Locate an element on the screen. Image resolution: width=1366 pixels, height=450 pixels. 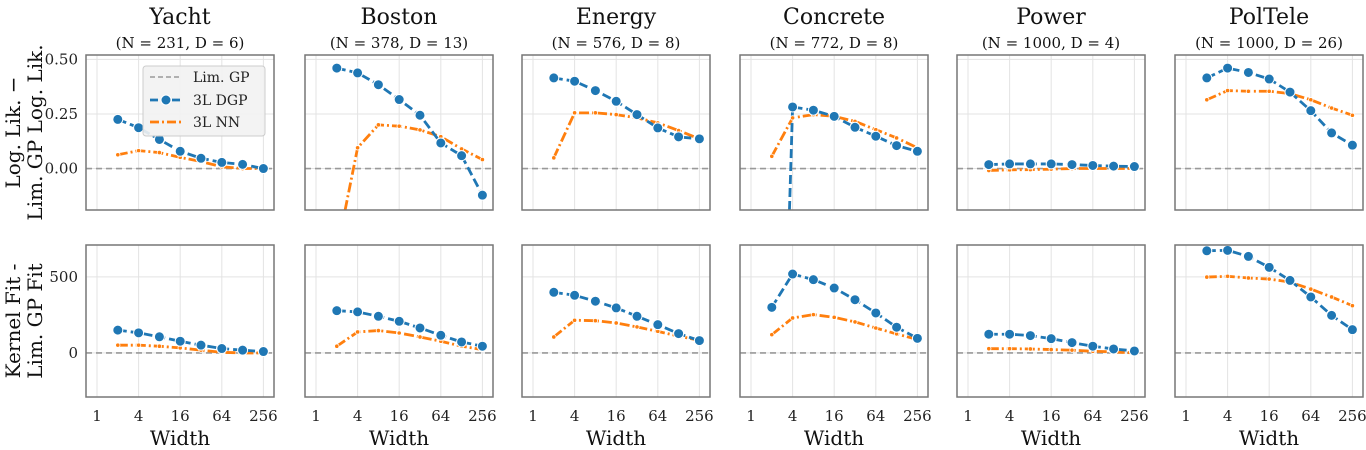
series-3l-dgp-line is located at coordinates (1280, 289).